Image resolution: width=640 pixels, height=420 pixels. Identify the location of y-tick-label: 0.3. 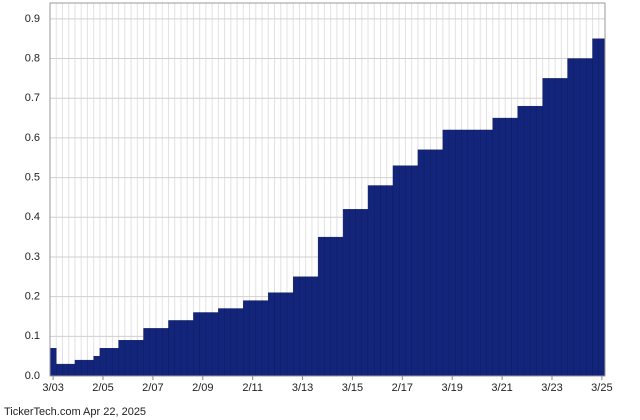
(32, 257).